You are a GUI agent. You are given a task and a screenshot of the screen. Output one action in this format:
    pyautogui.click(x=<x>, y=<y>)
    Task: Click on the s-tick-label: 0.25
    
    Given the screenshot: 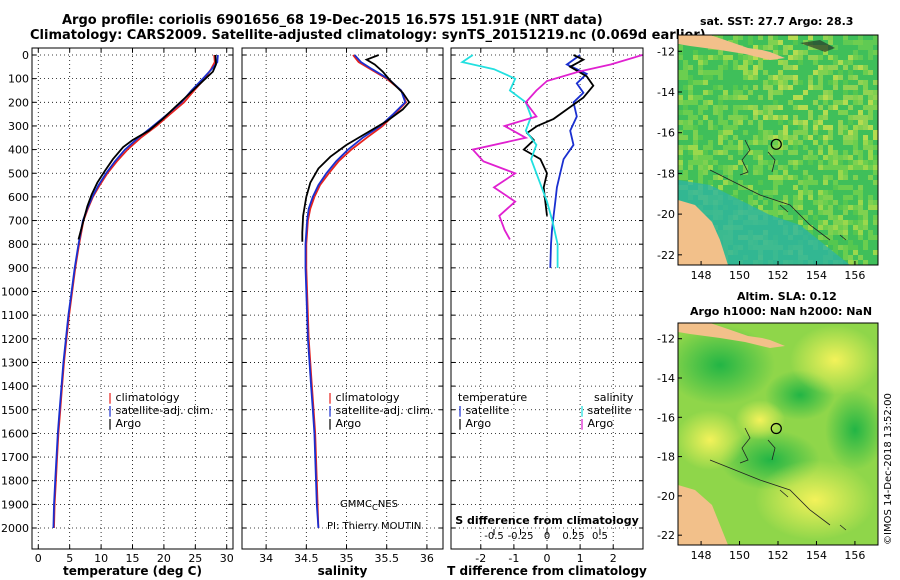 What is the action you would take?
    pyautogui.click(x=573, y=536)
    